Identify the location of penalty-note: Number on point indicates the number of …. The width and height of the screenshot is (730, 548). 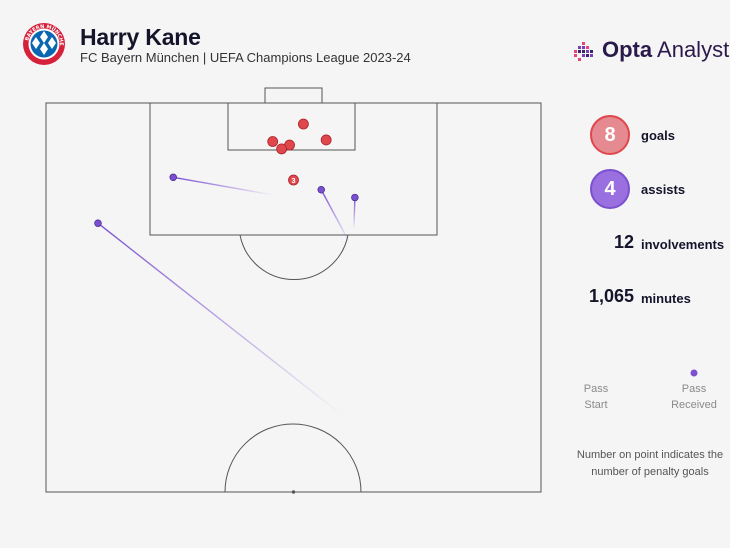
(650, 463).